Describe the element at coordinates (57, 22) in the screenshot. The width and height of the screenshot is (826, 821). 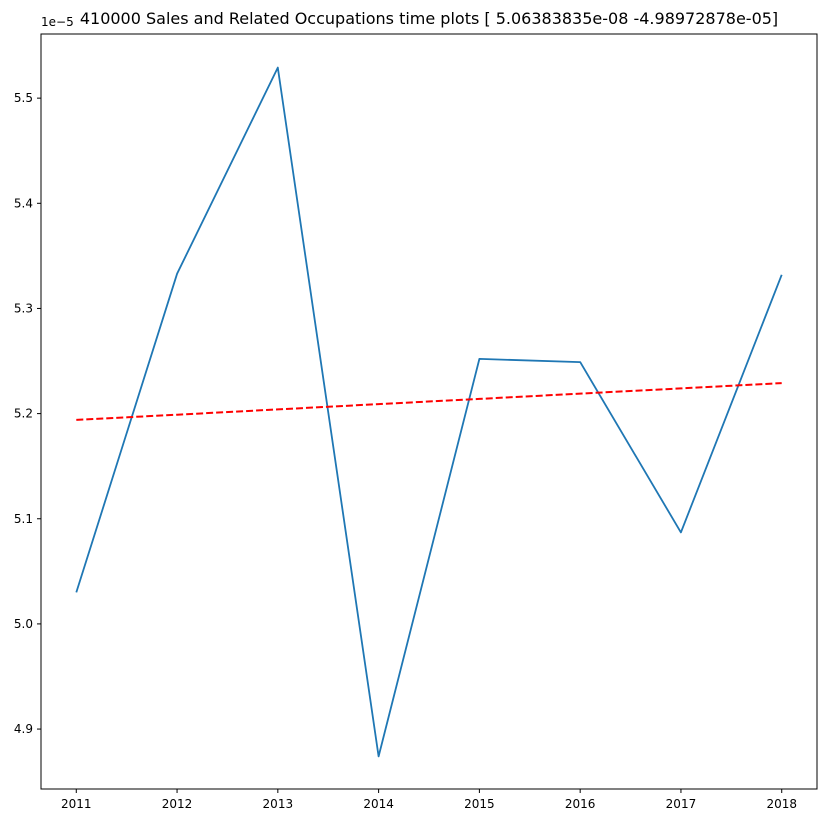
I see `y-offset-label: 1e−5` at that location.